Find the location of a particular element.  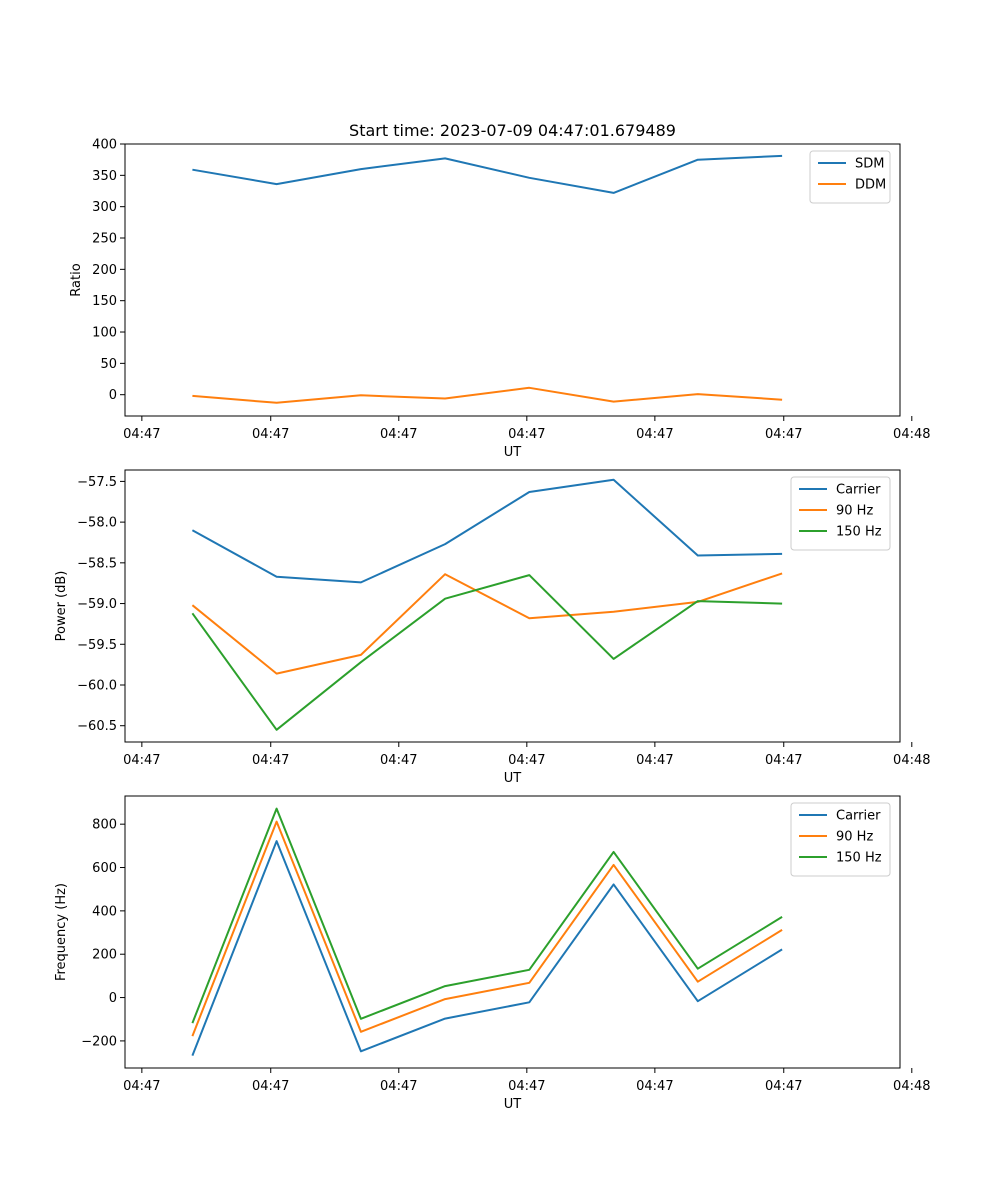

legend-entry: SDM is located at coordinates (869, 164).